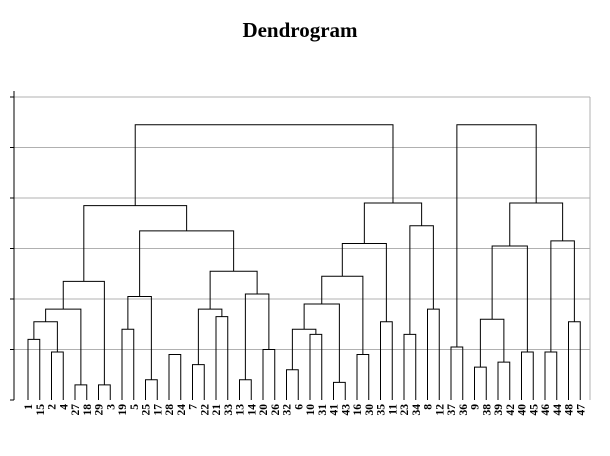  Describe the element at coordinates (29, 407) in the screenshot. I see `leaf-label: 1` at that location.